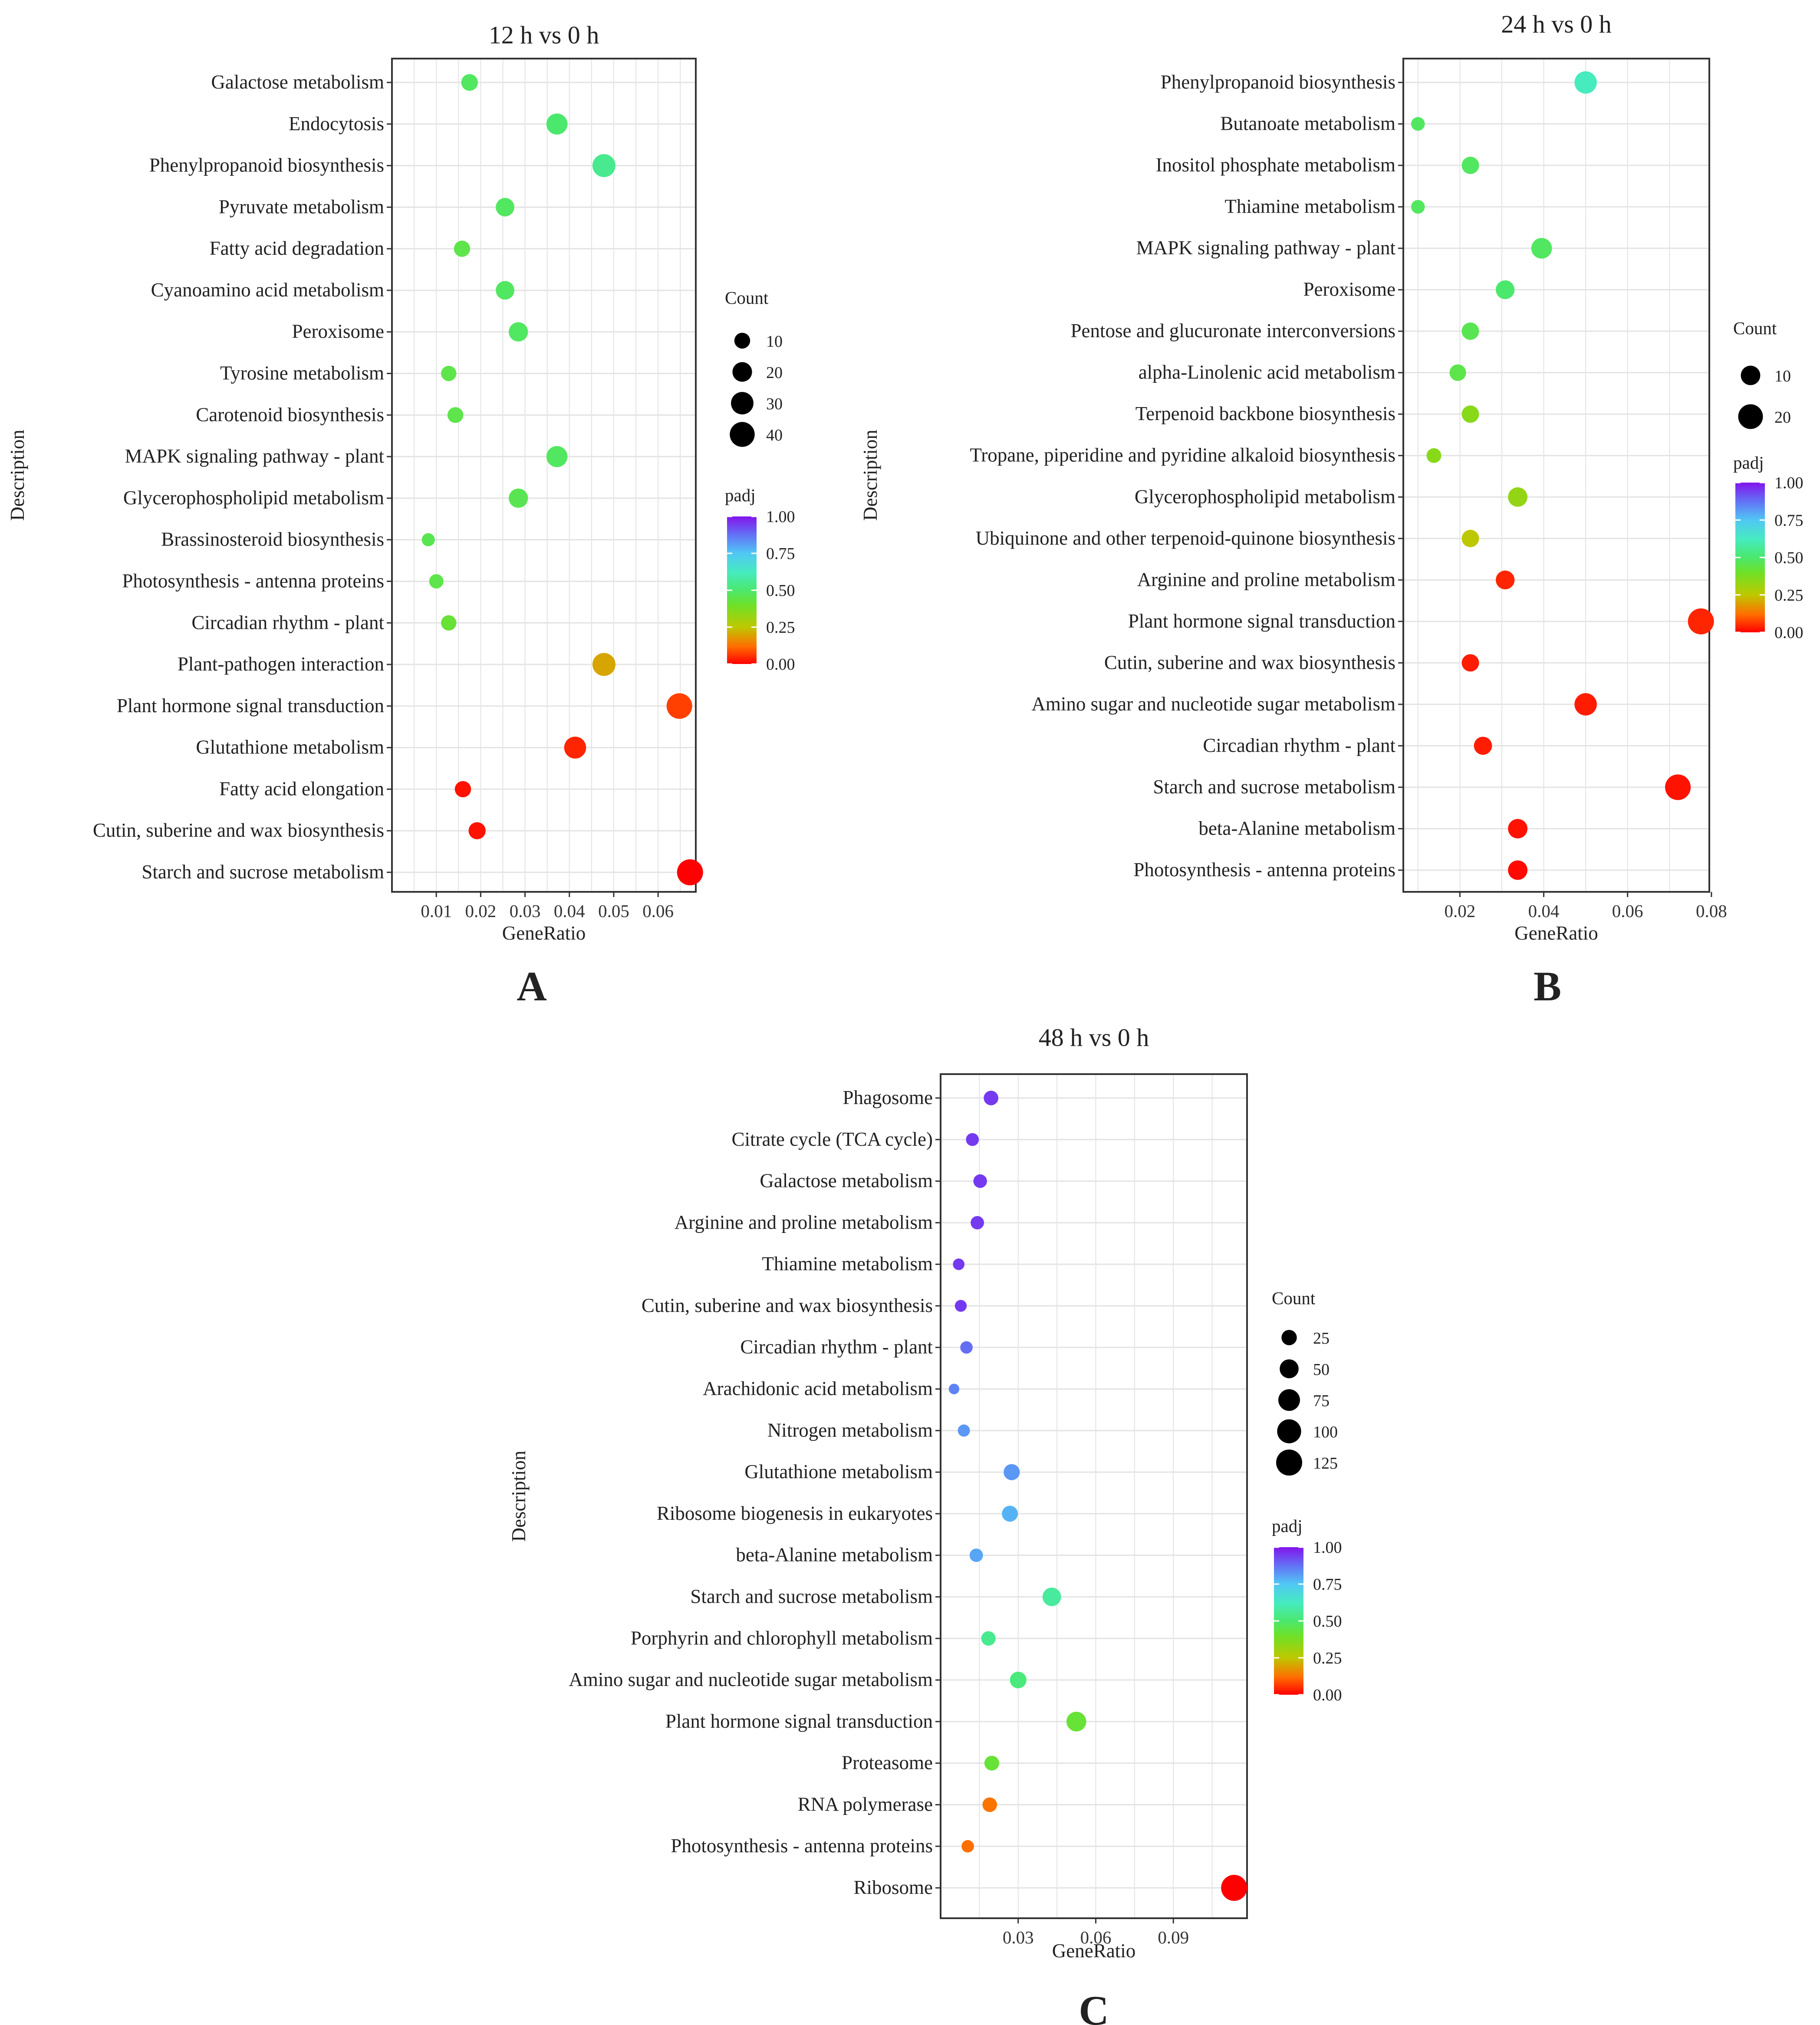  I want to click on x-tick-label: 0.08, so click(1711, 911).